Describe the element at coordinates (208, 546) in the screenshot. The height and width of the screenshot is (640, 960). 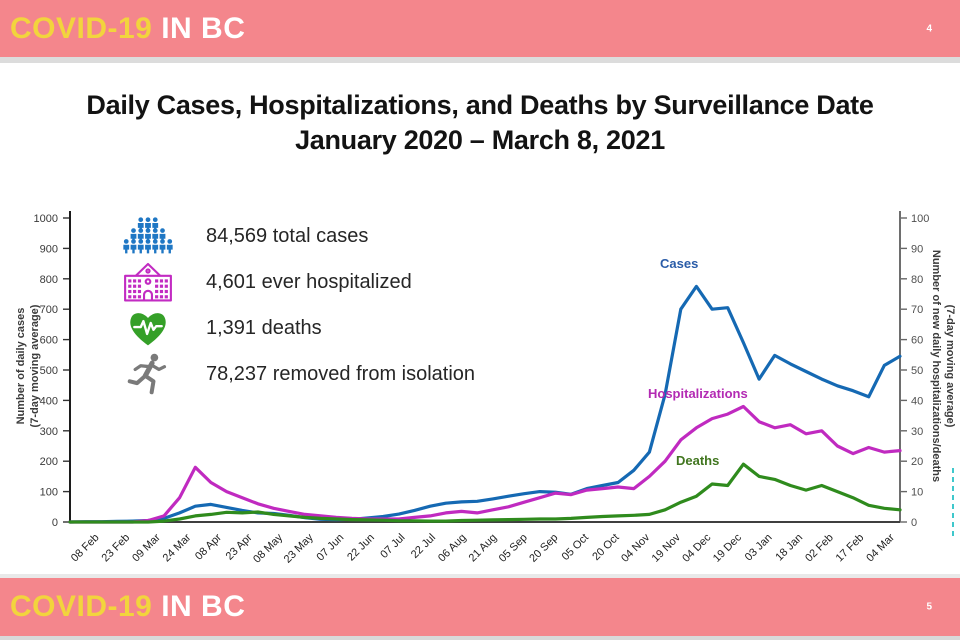
I see `x-tick-label: 08 Apr` at that location.